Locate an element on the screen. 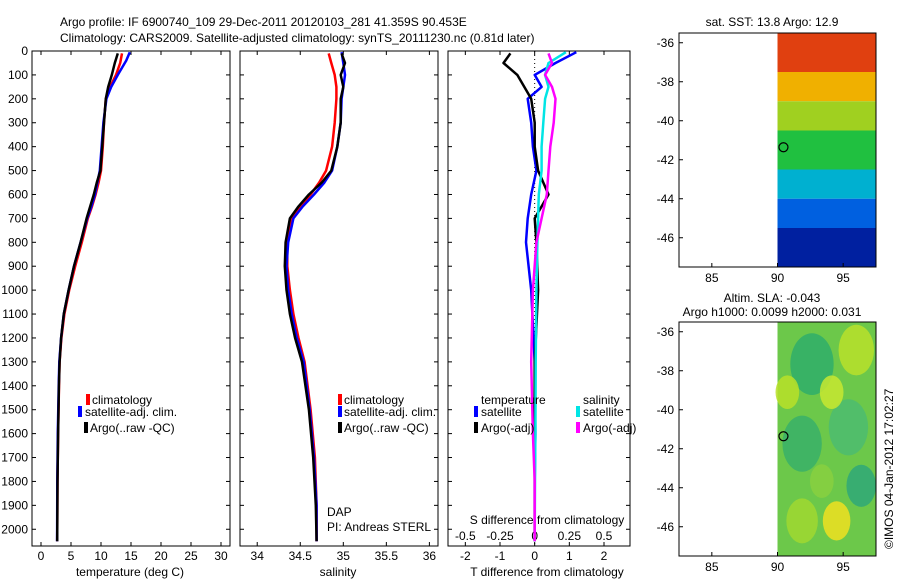  depth-tick-label: 900 is located at coordinates (18, 266).